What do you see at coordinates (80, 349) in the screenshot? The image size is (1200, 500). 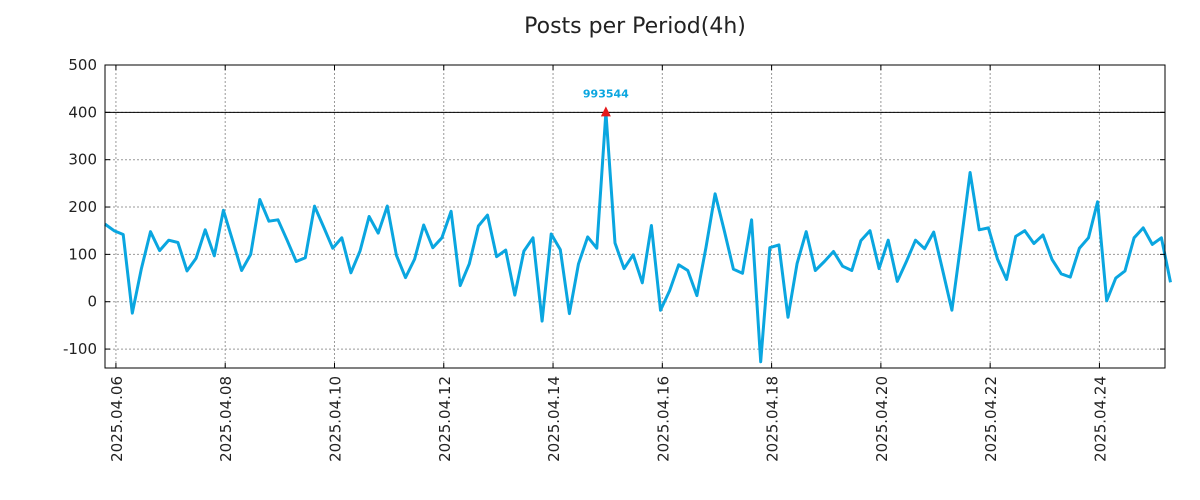 I see `y-tick-label: -100` at bounding box center [80, 349].